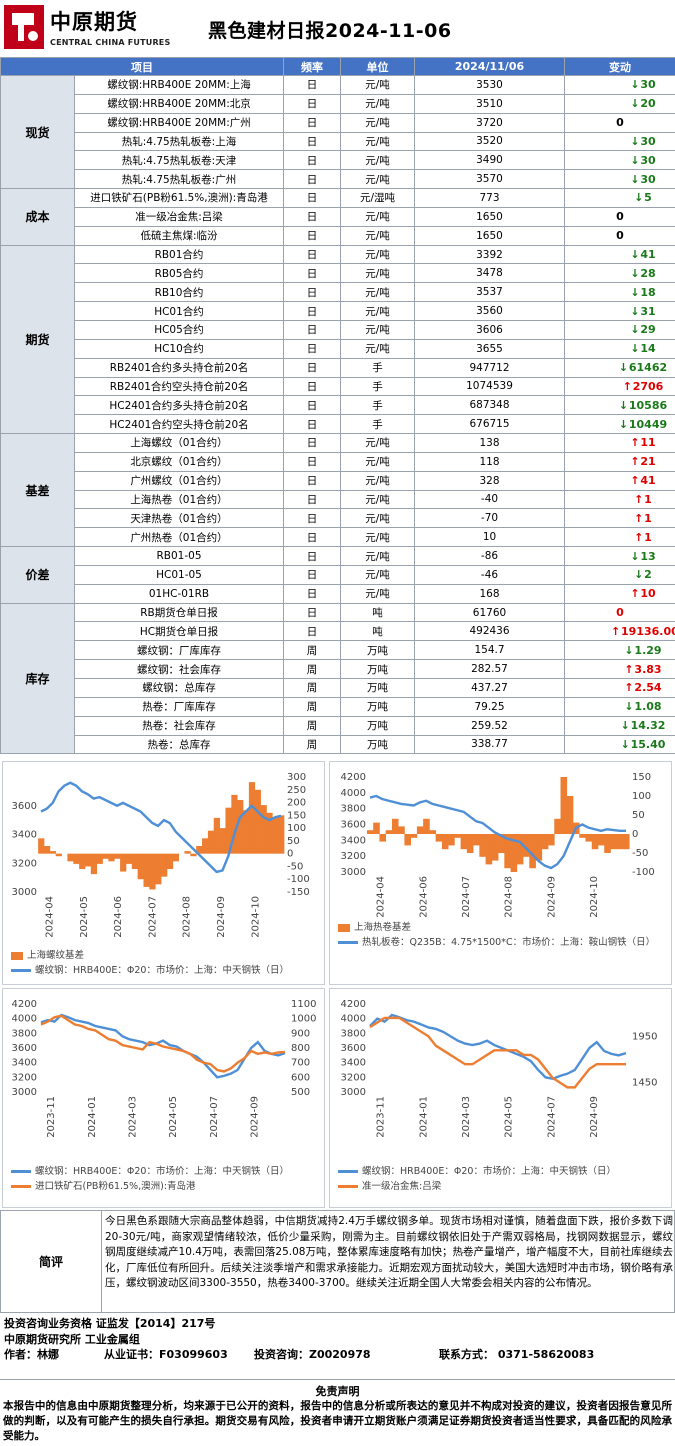 This screenshot has width=675, height=1446. What do you see at coordinates (37, 490) in the screenshot?
I see `category-cell: 基差` at bounding box center [37, 490].